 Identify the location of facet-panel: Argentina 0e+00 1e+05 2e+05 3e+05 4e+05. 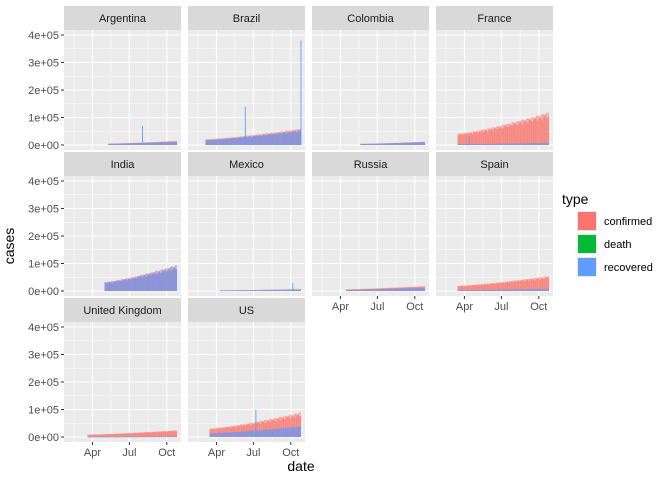
(104, 79).